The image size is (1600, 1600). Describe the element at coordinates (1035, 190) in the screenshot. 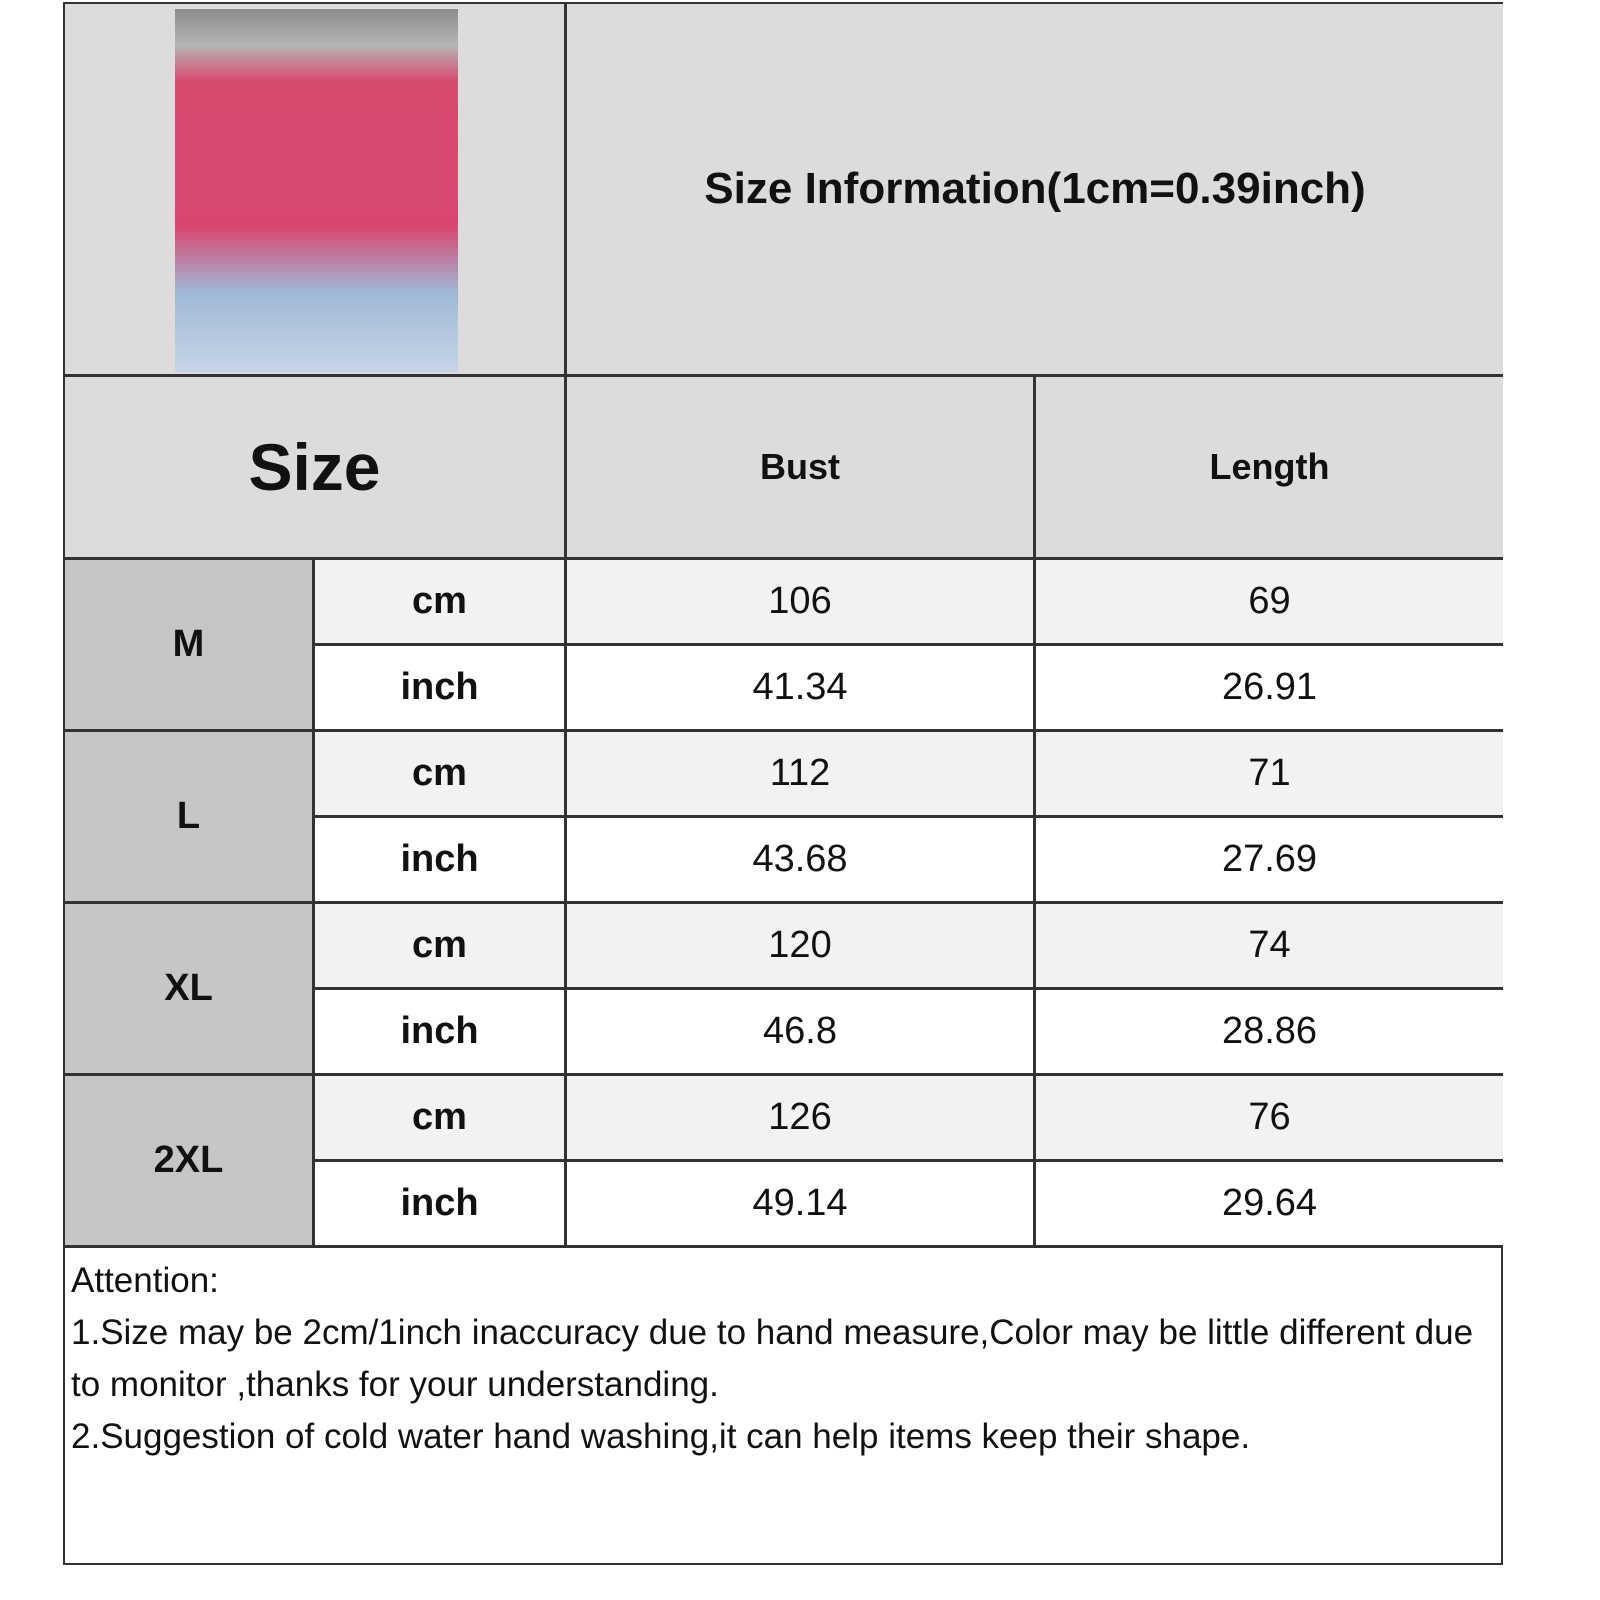

I see `chart-title: Size Information(1cm=0.39inch)` at that location.